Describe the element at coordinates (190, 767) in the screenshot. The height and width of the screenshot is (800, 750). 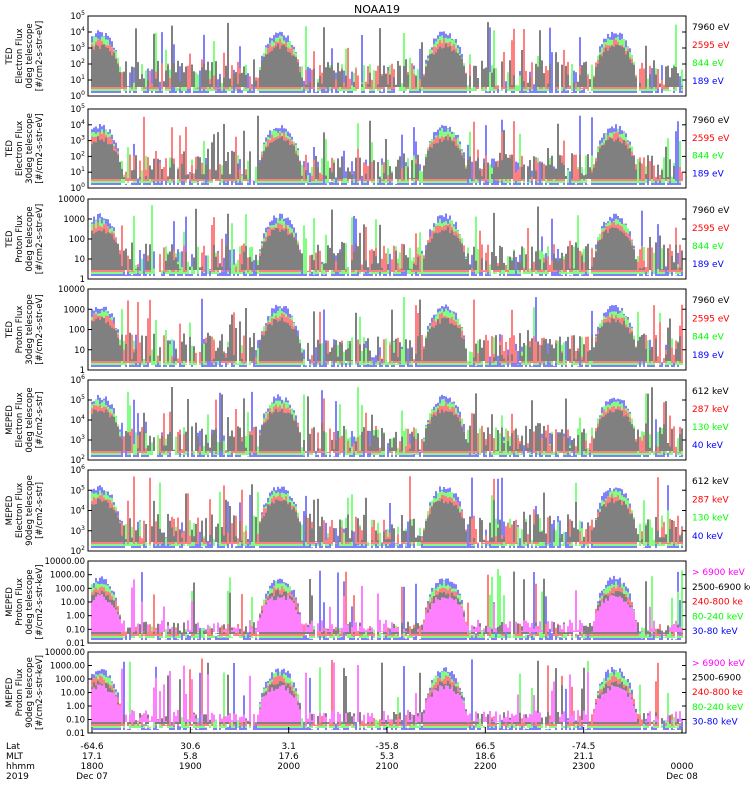
I see `x-tick-label-hhmm: 1900` at that location.